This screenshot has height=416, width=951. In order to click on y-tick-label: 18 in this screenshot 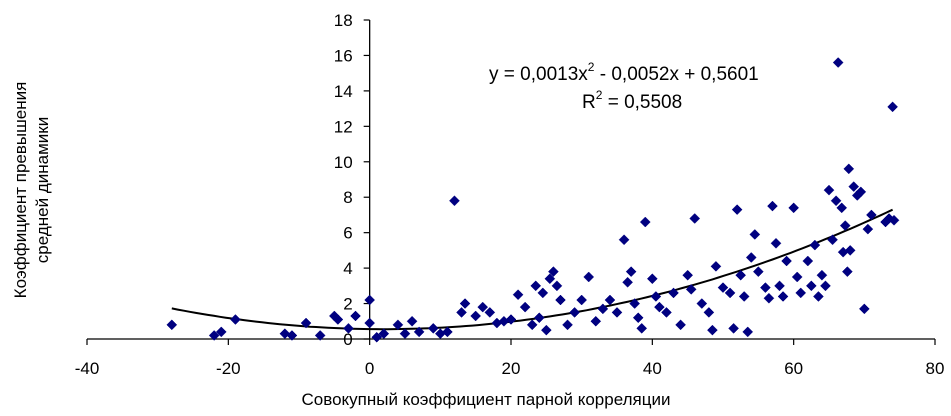, I will do `click(343, 20)`.